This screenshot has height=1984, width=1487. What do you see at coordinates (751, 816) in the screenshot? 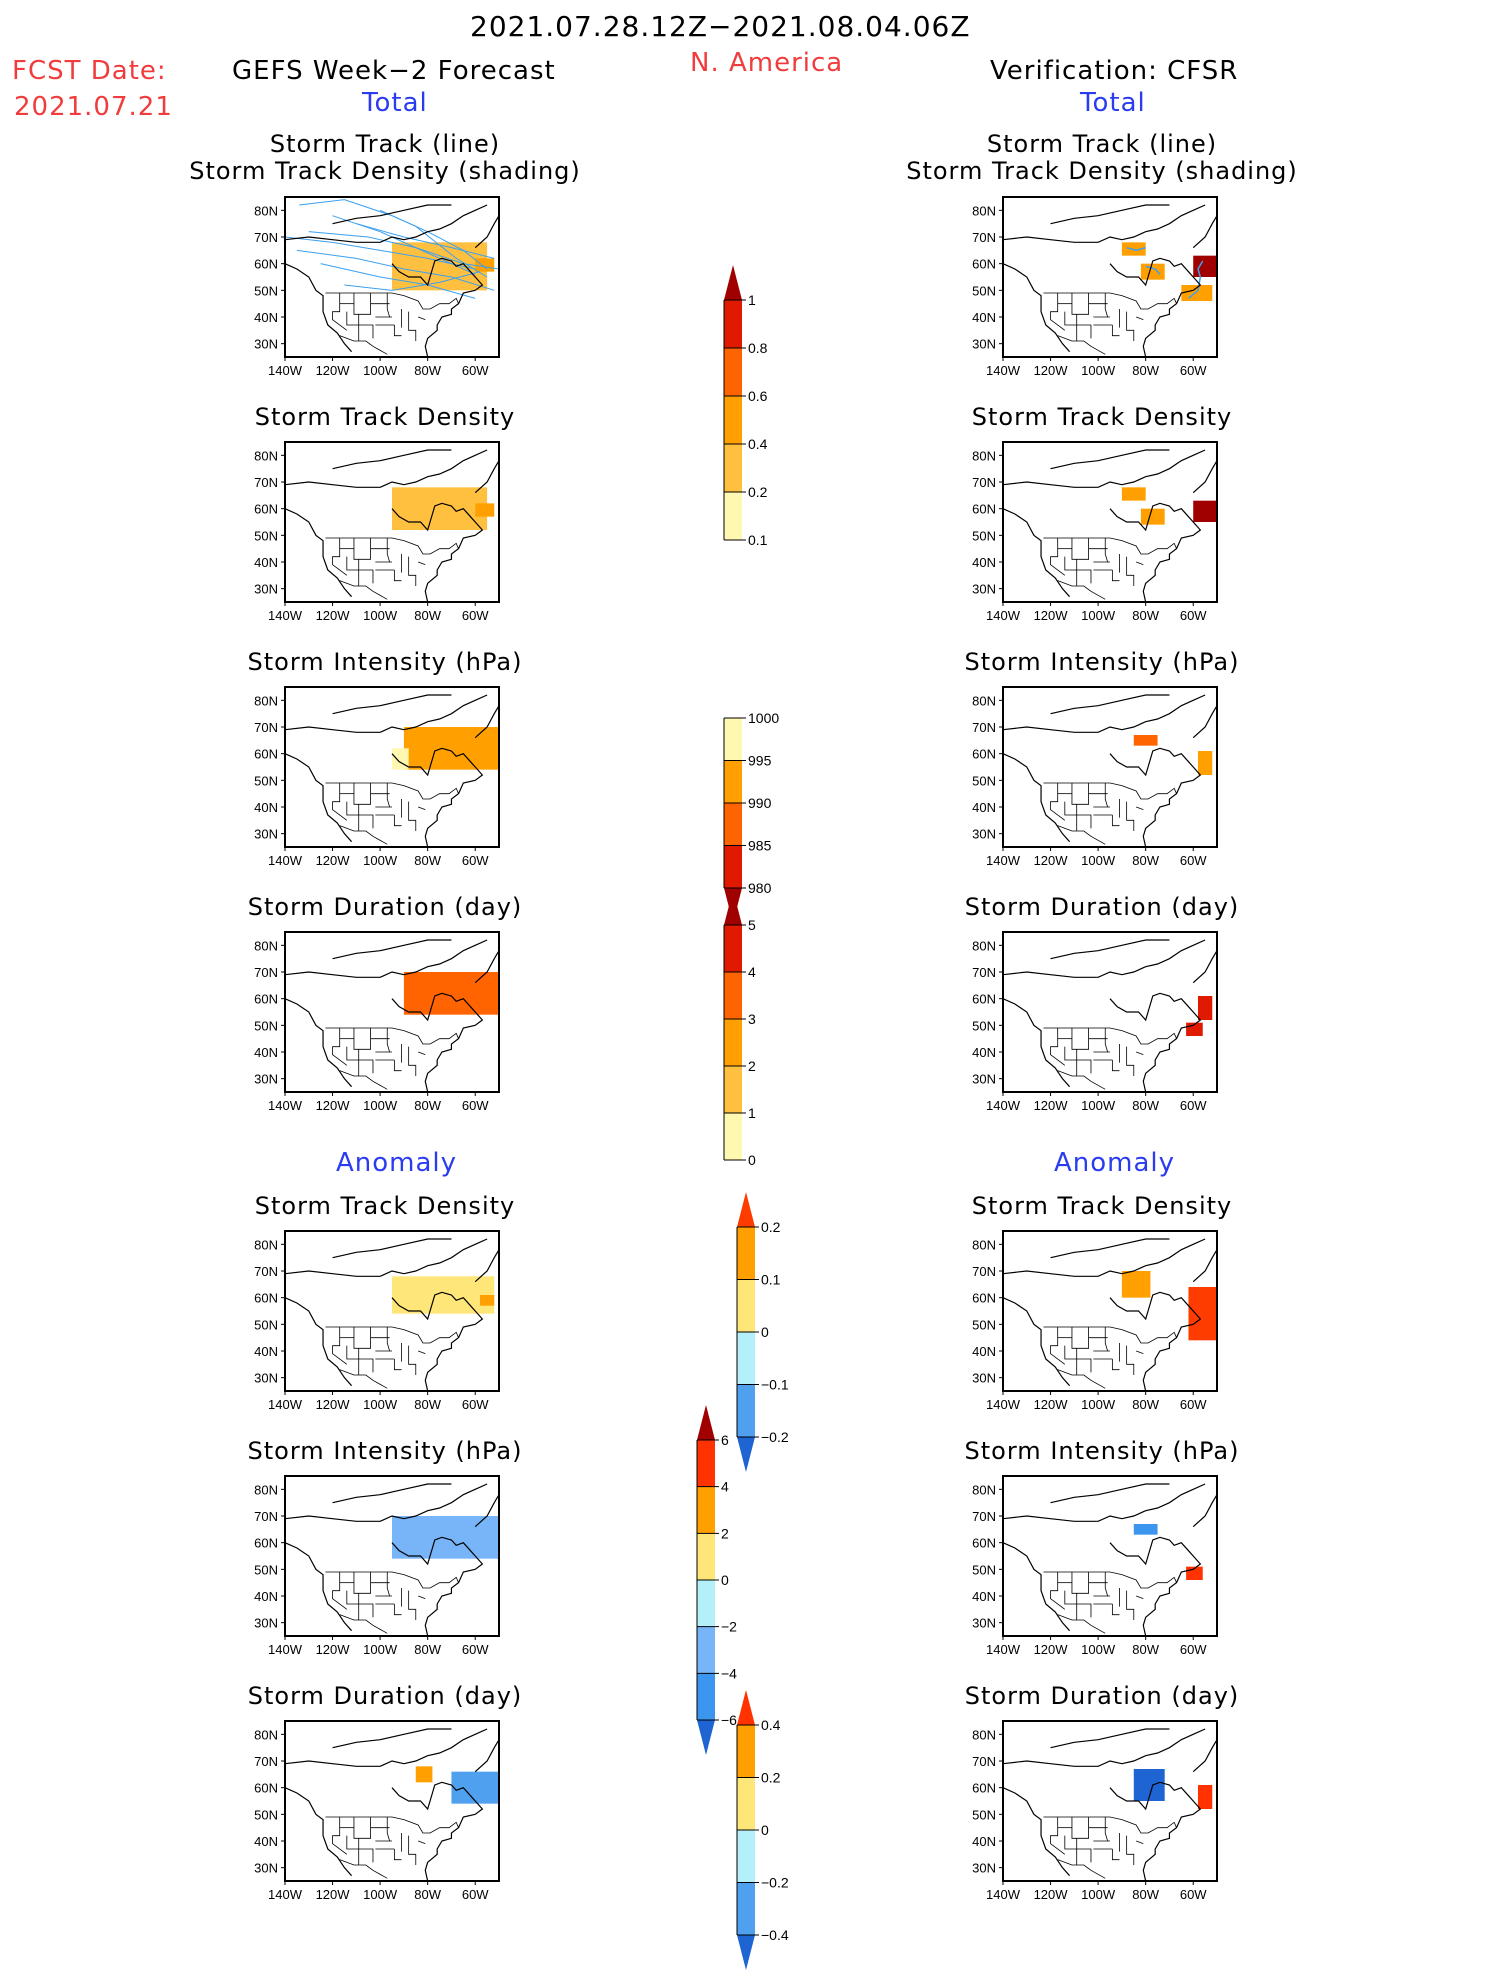
I see `colorbar-svg: 1000 995 990 985 980` at bounding box center [751, 816].